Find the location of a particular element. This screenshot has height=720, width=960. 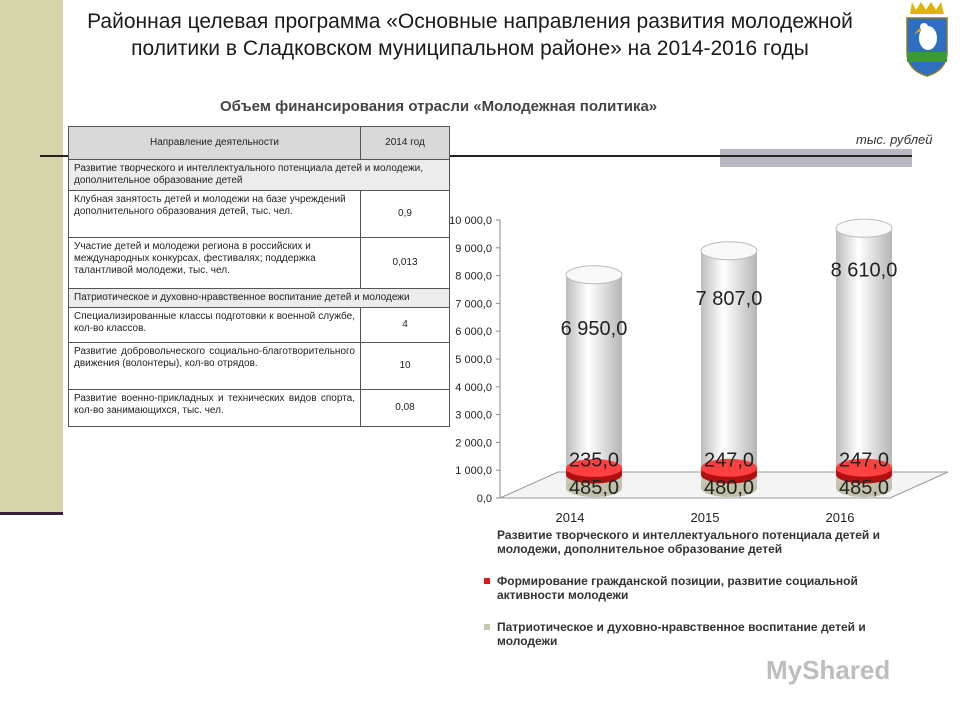

y-tick-label: 3 000,0 is located at coordinates (473, 416).